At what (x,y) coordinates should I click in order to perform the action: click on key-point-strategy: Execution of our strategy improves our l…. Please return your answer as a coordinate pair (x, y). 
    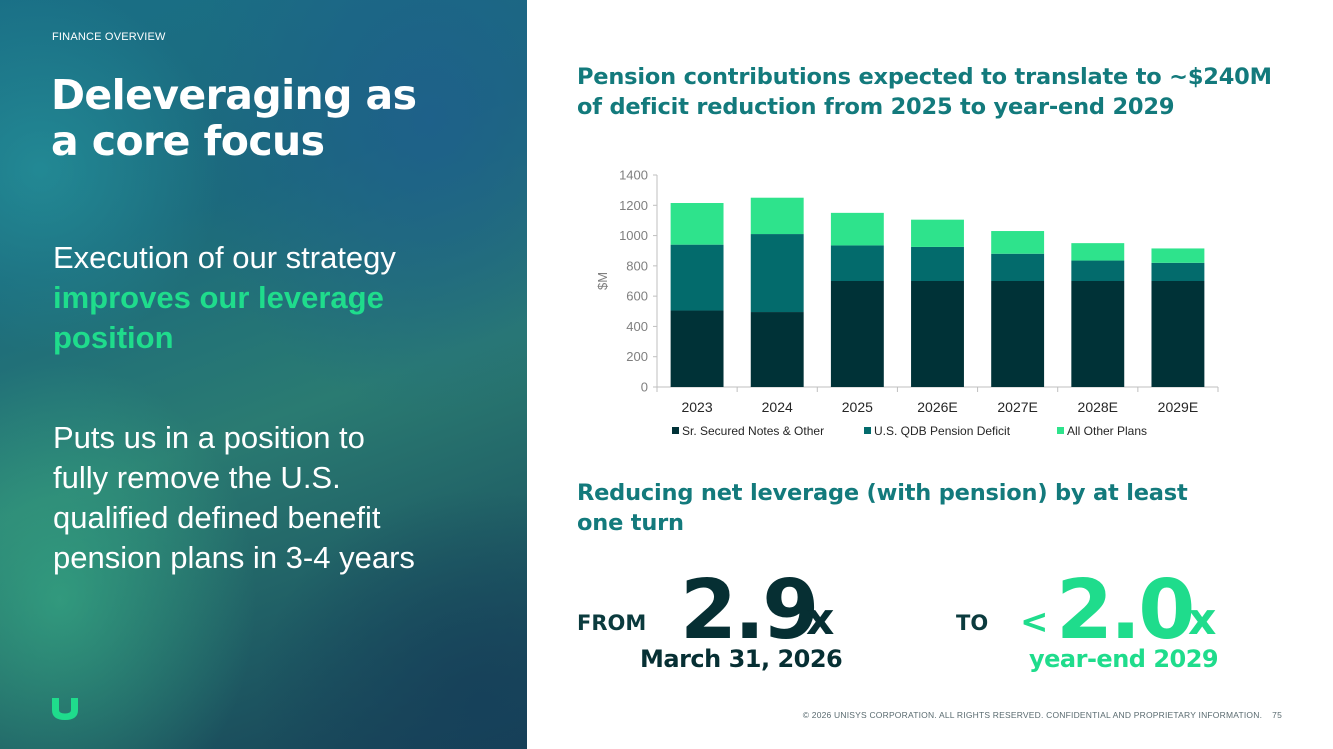
    Looking at the image, I should click on (273, 298).